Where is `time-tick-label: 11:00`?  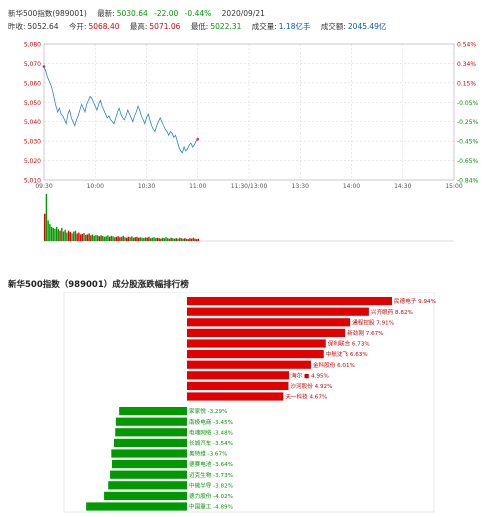 time-tick-label: 11:00 is located at coordinates (197, 186).